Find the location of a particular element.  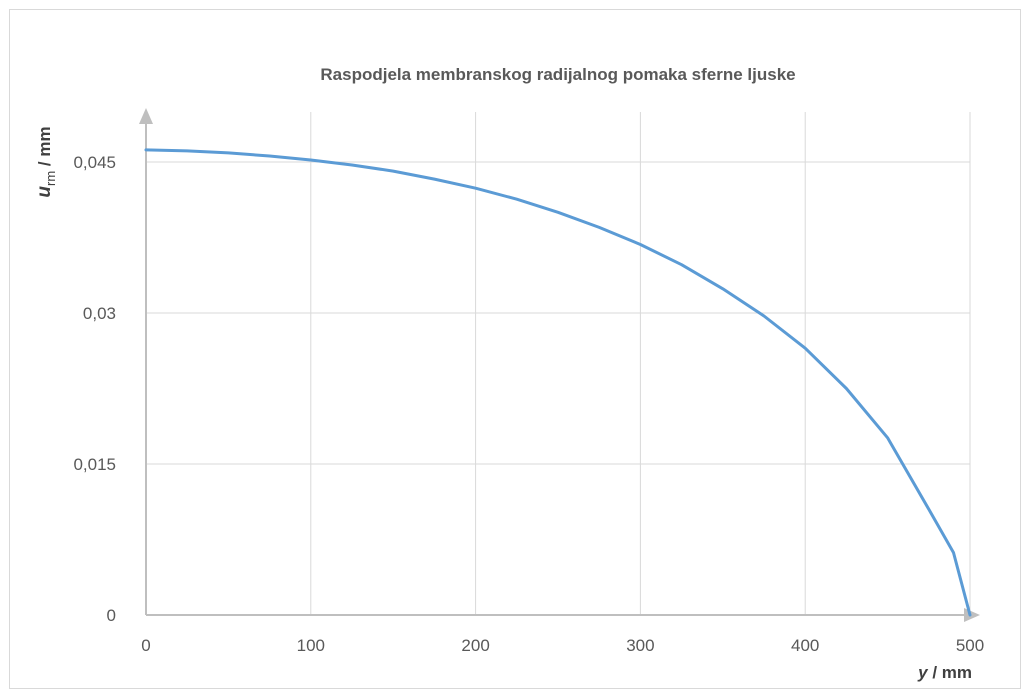

x-axis-unit: / mm is located at coordinates (950, 672).